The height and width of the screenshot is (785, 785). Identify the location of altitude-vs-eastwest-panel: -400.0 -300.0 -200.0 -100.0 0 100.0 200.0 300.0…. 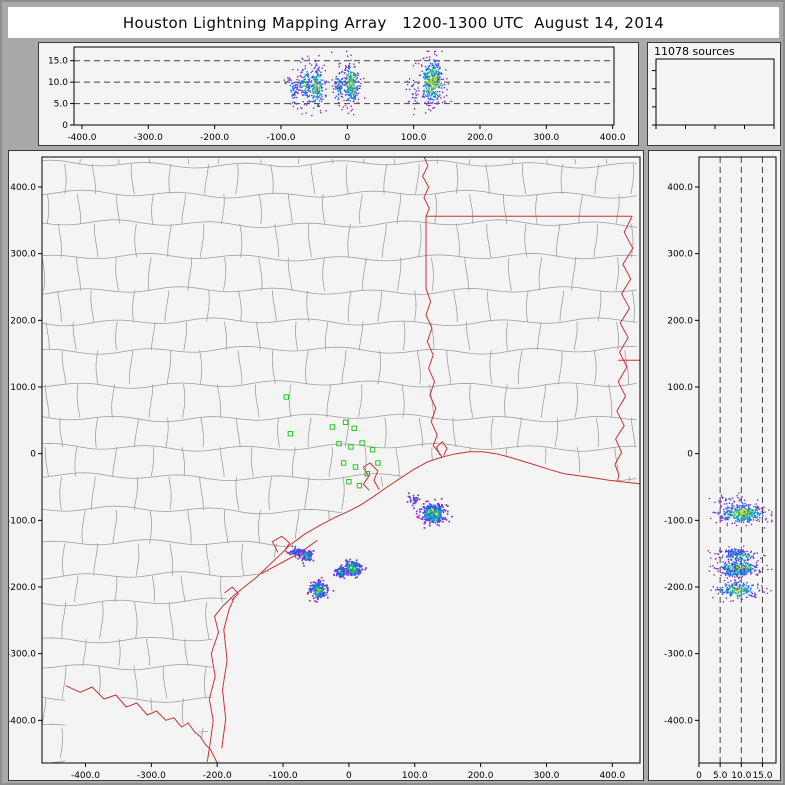
(338, 94).